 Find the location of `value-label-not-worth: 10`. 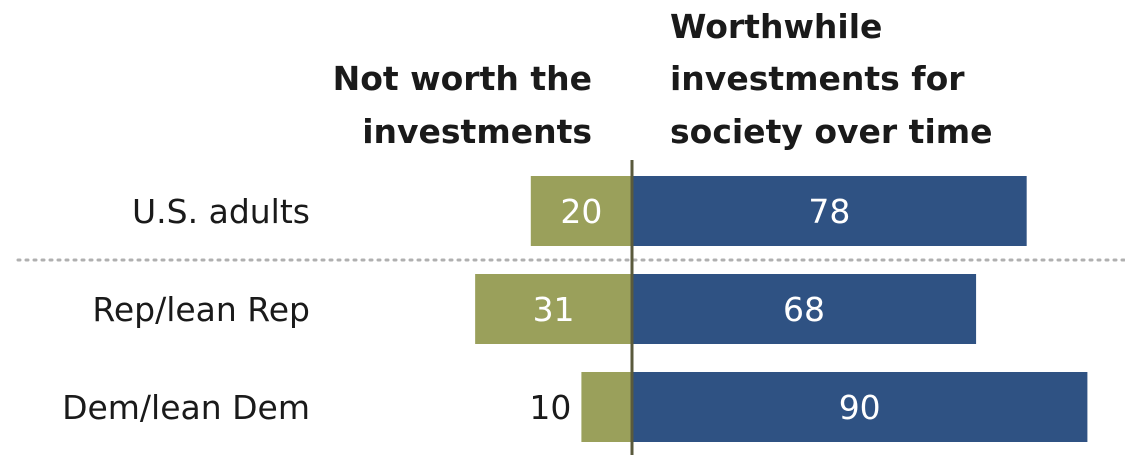

value-label-not-worth: 10 is located at coordinates (550, 407).